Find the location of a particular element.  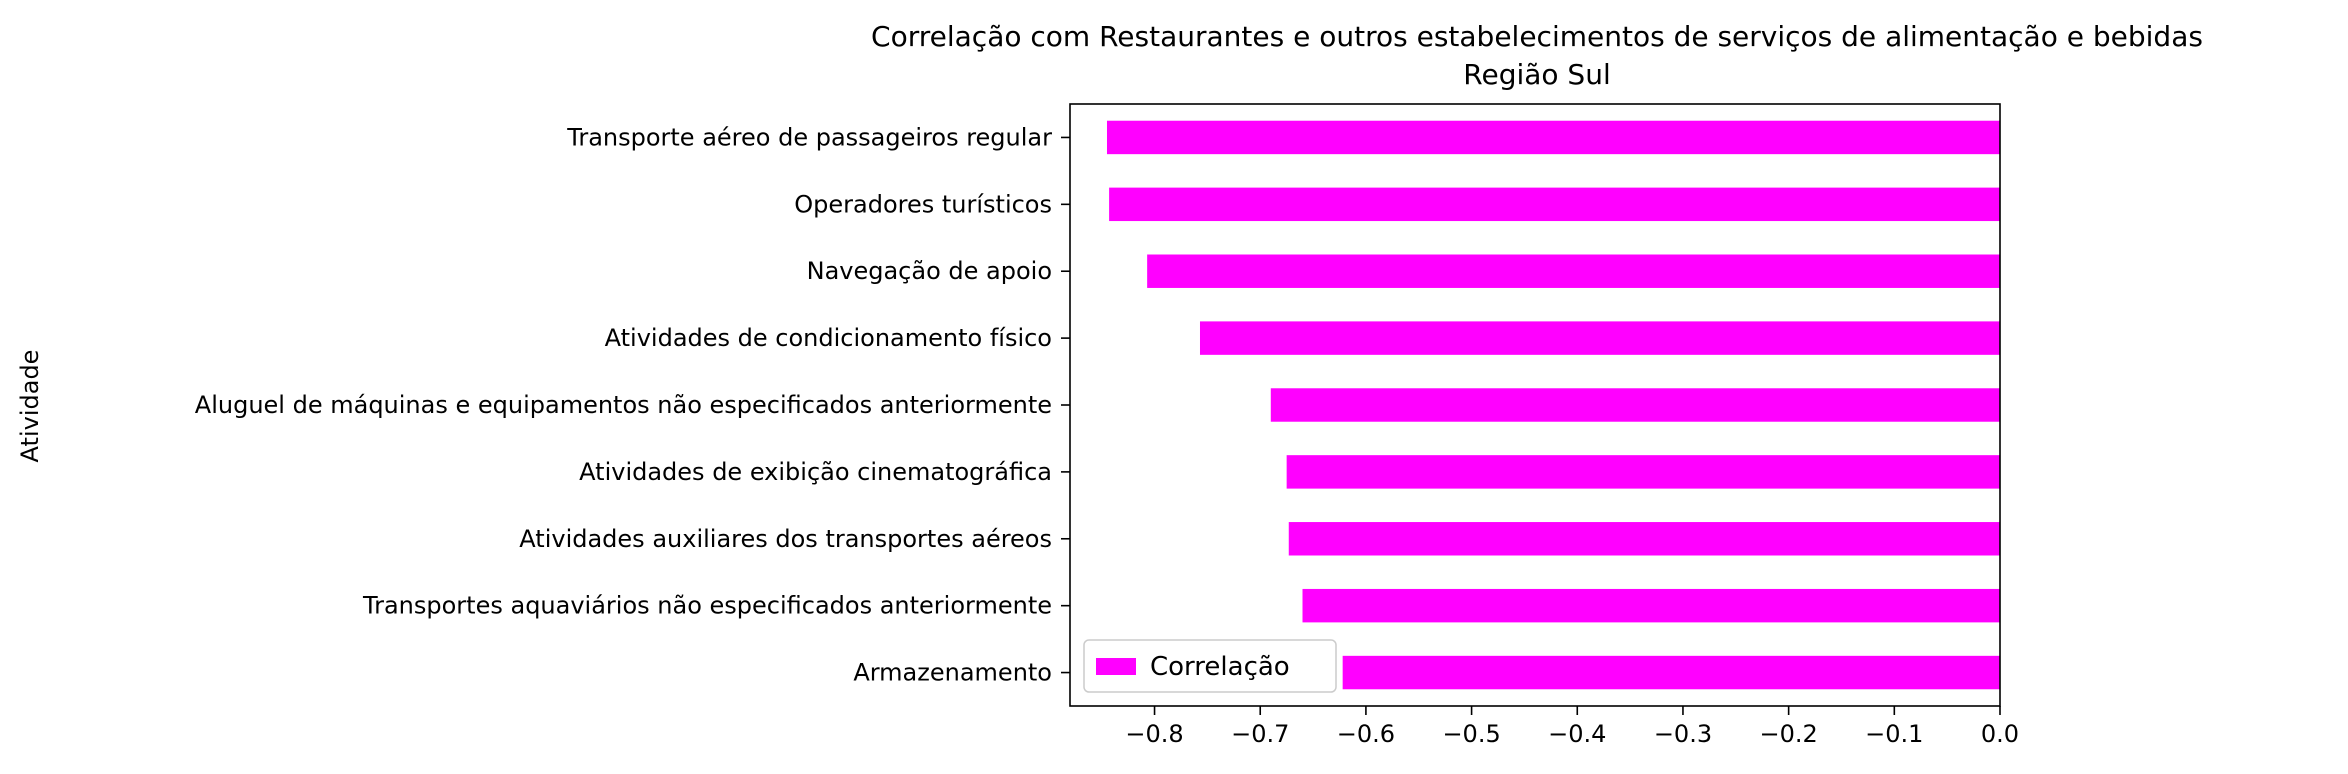

y-tick-label: Operadores turísticos is located at coordinates (923, 204).